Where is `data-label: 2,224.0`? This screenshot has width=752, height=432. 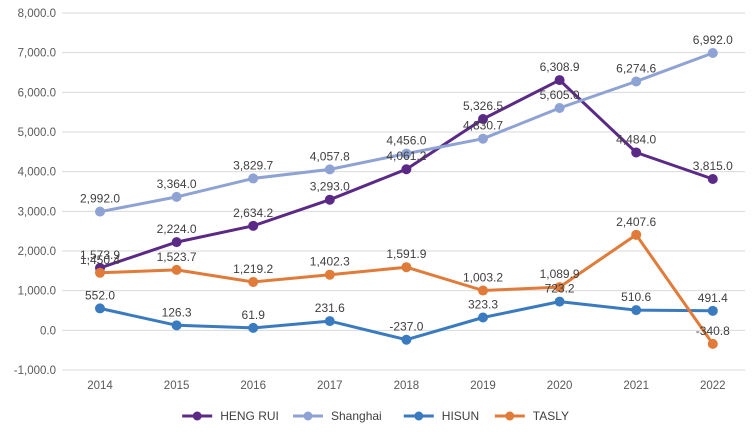 data-label: 2,224.0 is located at coordinates (177, 229).